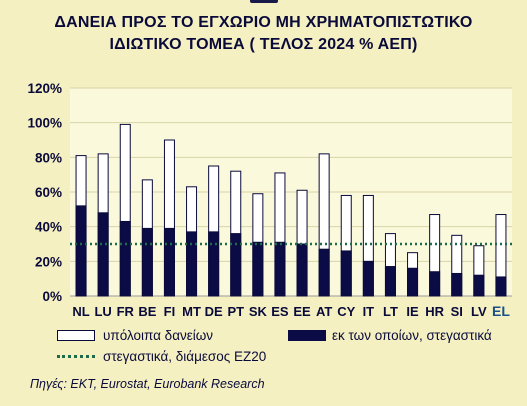 The image size is (527, 406). Describe the element at coordinates (390, 281) in the screenshot. I see `bar-housing-lt` at that location.